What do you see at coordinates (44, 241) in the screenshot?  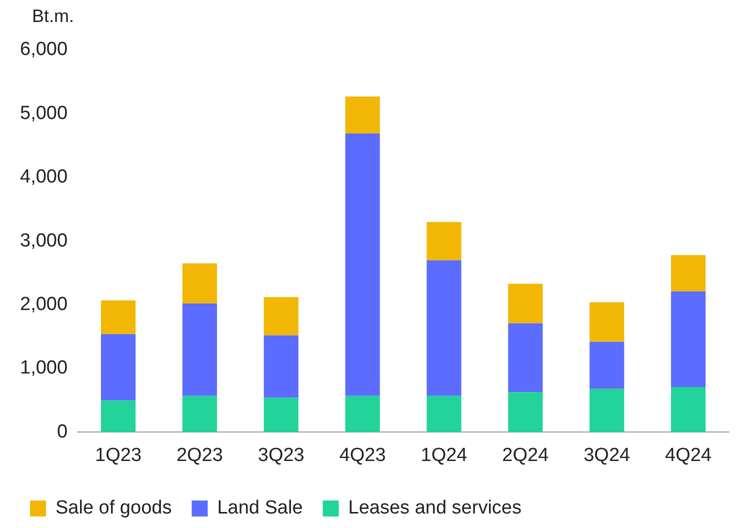 I see `y-tick-label: 3,000` at bounding box center [44, 241].